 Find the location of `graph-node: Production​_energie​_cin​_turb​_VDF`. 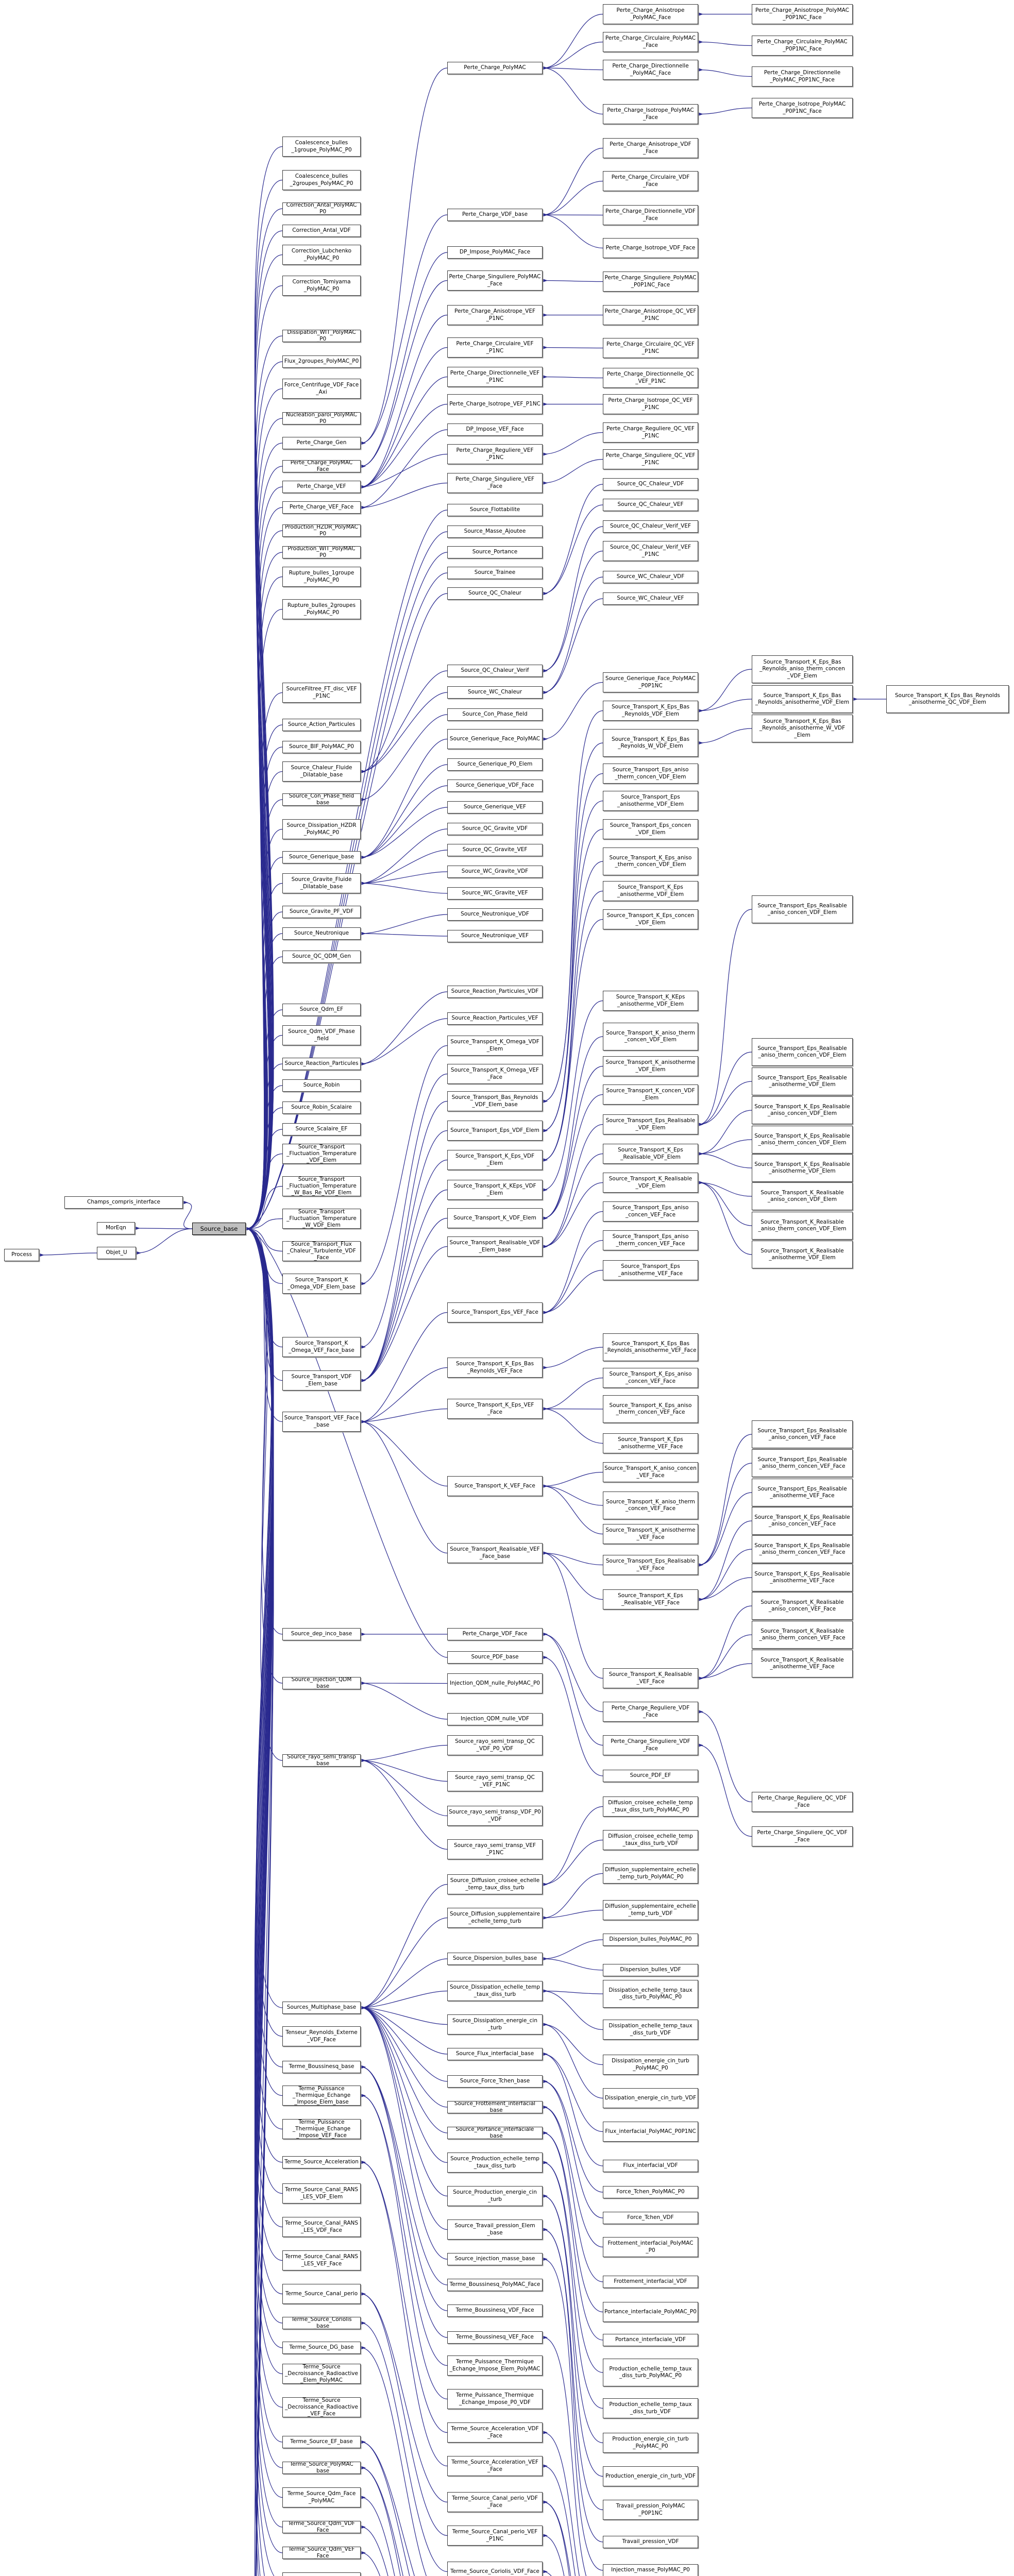

graph-node: Production​_energie​_cin​_turb​_VDF is located at coordinates (650, 2476).